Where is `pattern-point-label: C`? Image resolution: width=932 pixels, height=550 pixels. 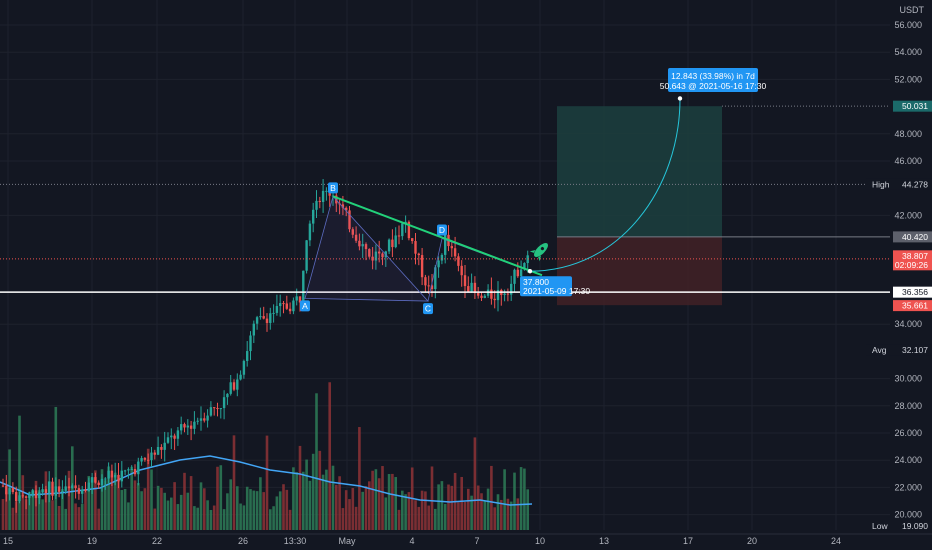 pattern-point-label: C is located at coordinates (428, 309).